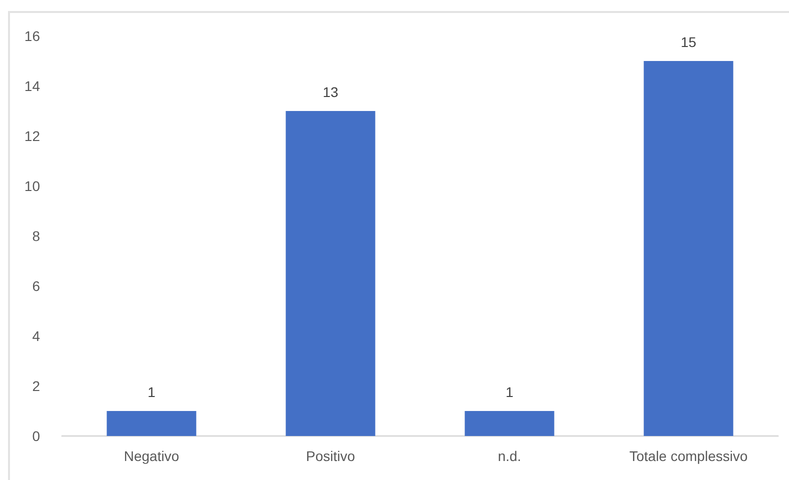 Image resolution: width=789 pixels, height=480 pixels. I want to click on y-tick-label: 4, so click(36, 336).